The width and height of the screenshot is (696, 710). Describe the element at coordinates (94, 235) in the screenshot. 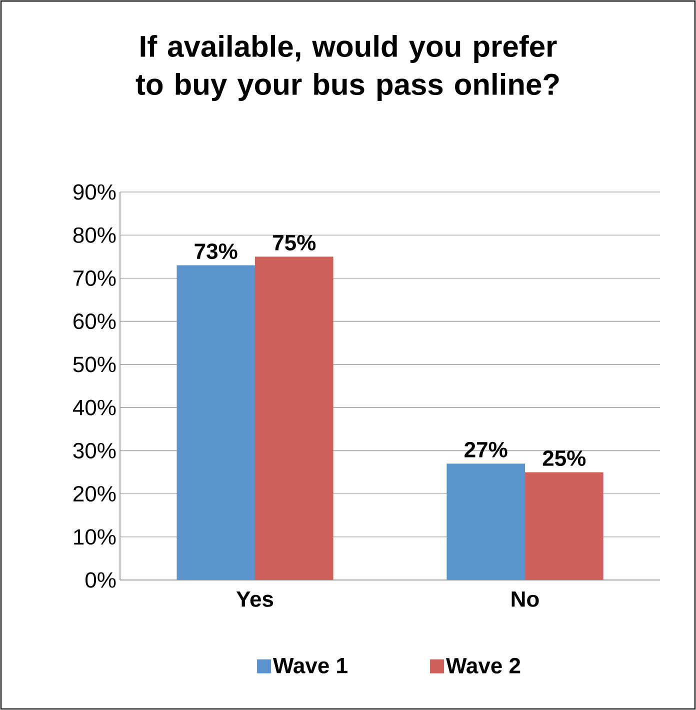

I see `y-tick-label: 80%` at that location.